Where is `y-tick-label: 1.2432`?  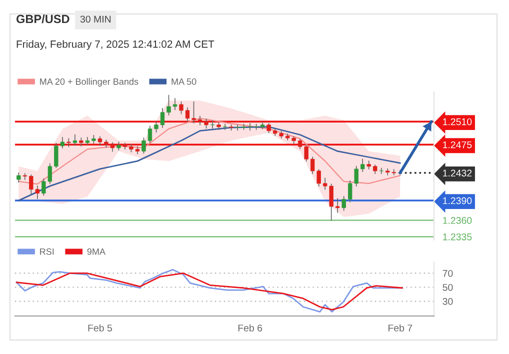 y-tick-label: 1.2432 is located at coordinates (457, 173).